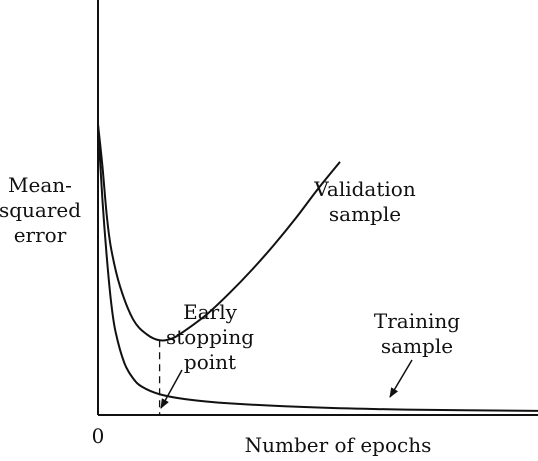 The width and height of the screenshot is (538, 461). I want to click on y-axis-label-line-3: error, so click(40, 235).